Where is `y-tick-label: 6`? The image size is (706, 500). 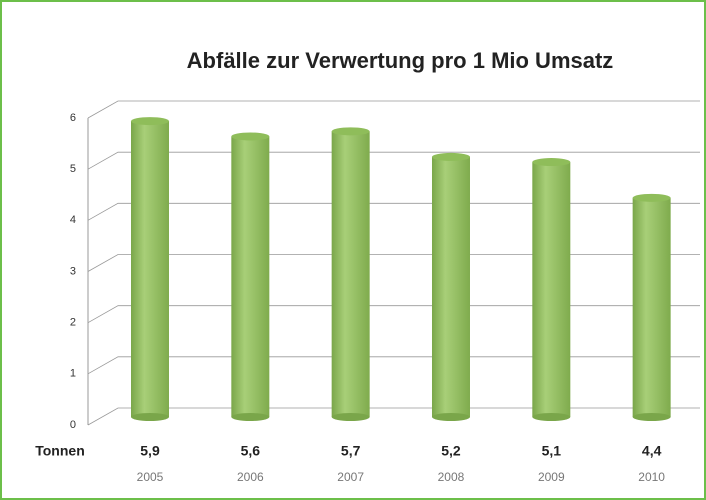 y-tick-label: 6 is located at coordinates (73, 118).